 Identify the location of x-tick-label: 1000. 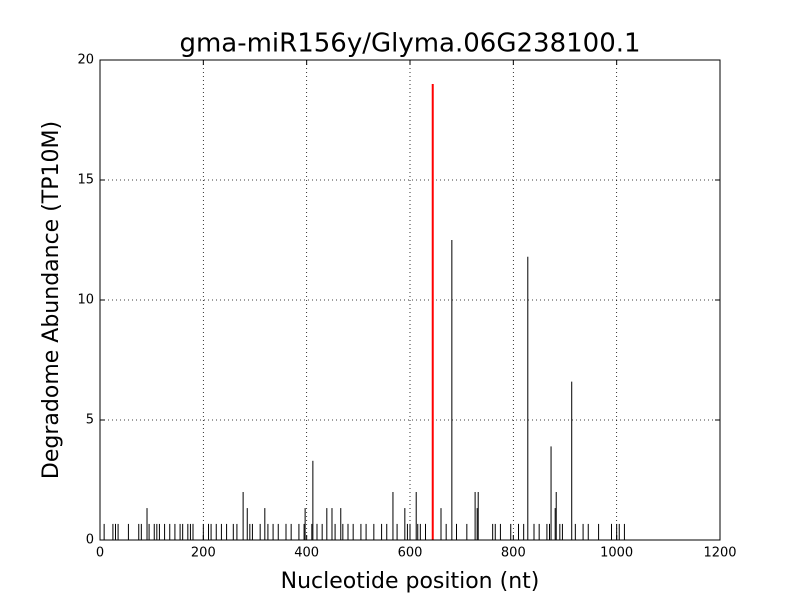
(616, 553).